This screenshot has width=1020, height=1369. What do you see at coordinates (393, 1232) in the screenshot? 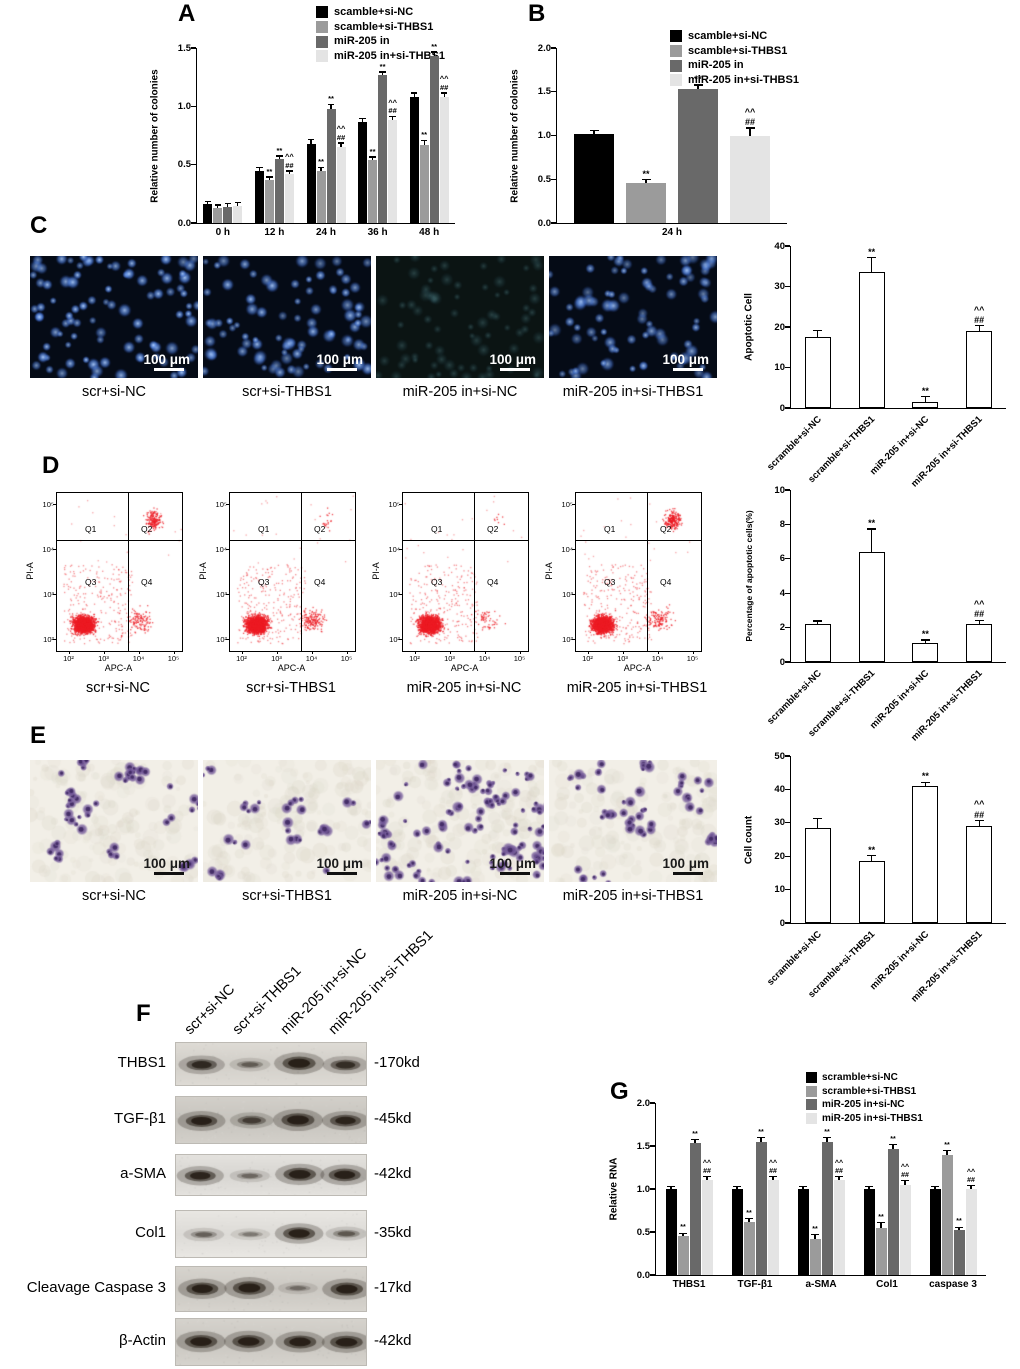
I see `blot-size-label: -35kd` at bounding box center [393, 1232].